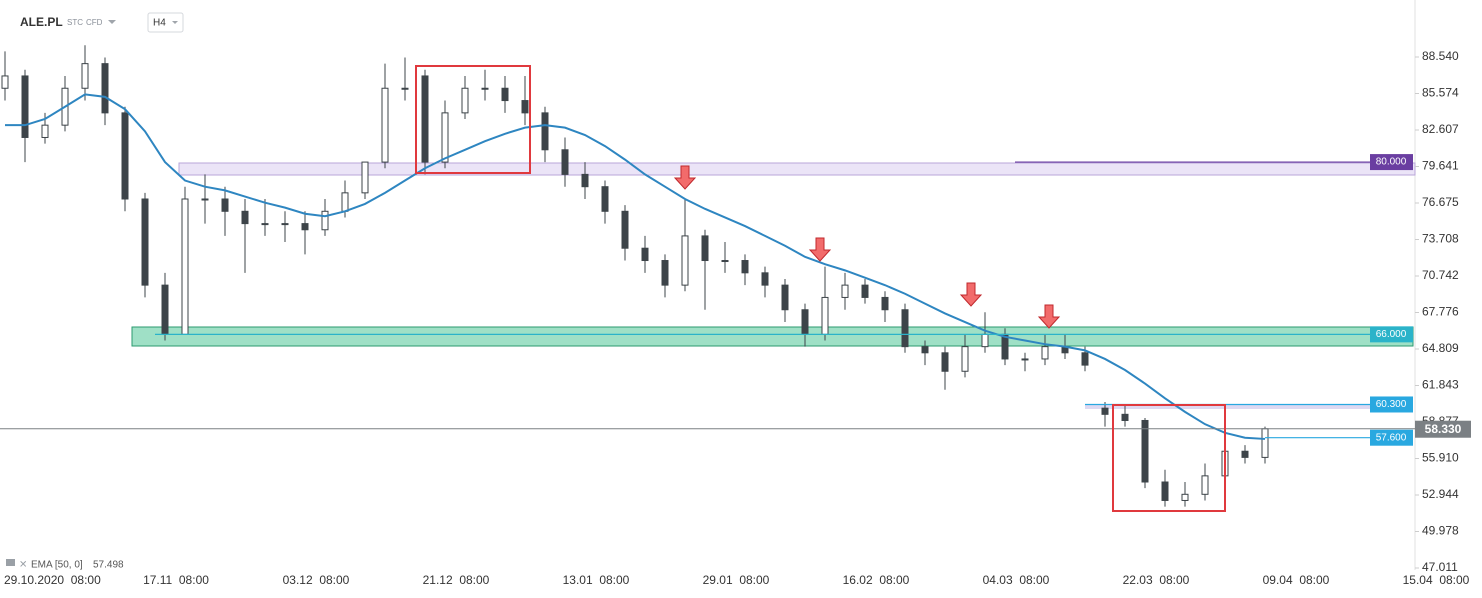 The height and width of the screenshot is (598, 1482). I want to click on interval-select, so click(165, 22).